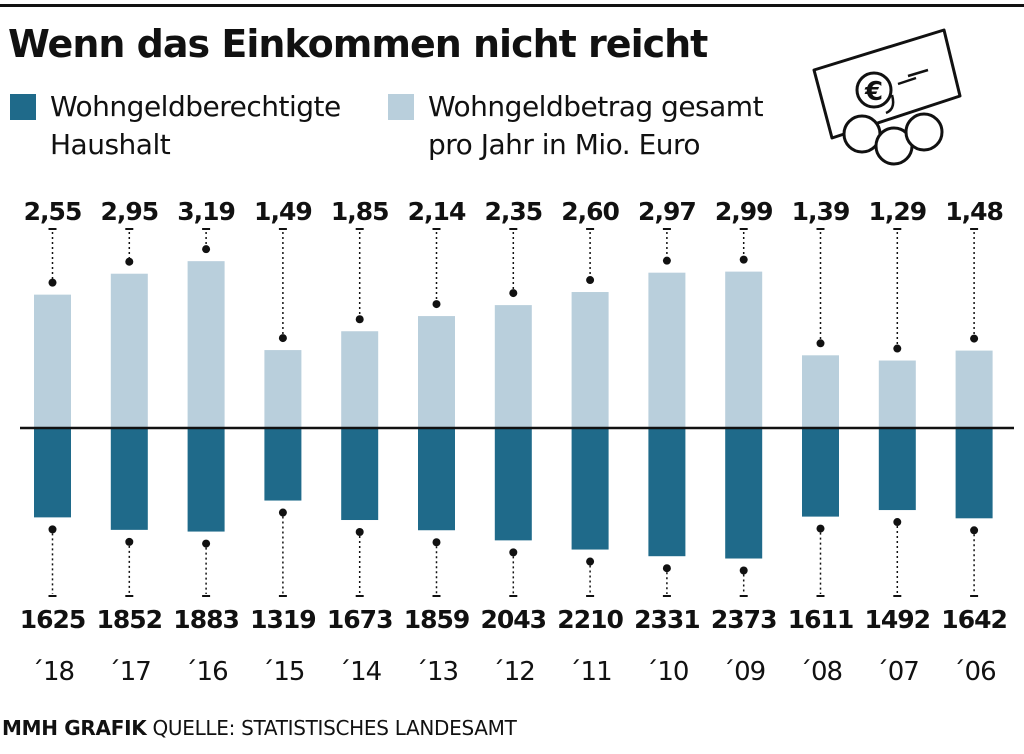  What do you see at coordinates (206, 619) in the screenshot?
I see `data-label-households: 1883` at bounding box center [206, 619].